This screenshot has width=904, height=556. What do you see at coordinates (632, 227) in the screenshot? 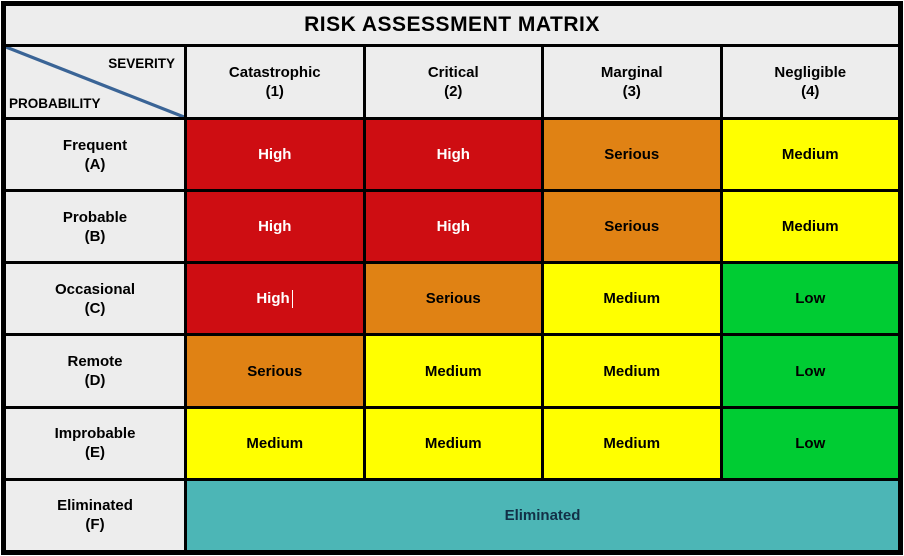
I see `cell-b3: Serious` at bounding box center [632, 227].